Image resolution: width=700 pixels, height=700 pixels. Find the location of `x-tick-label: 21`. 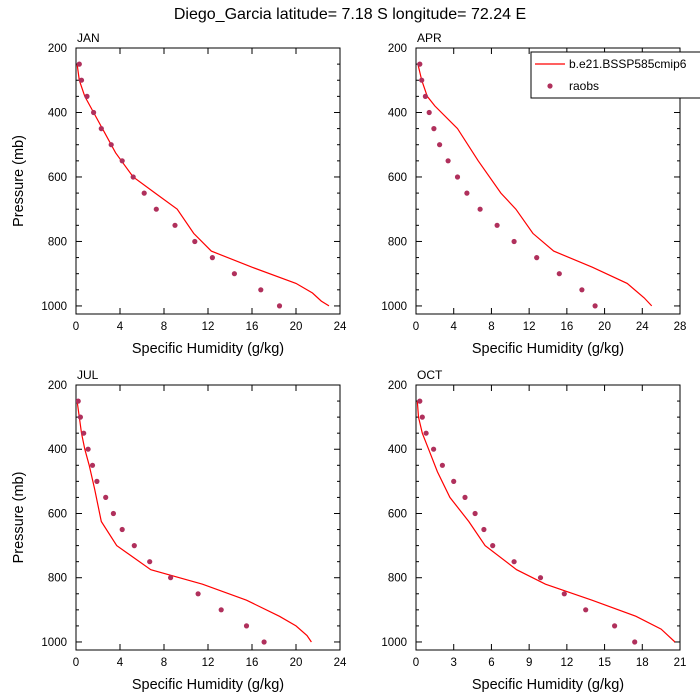

x-tick-label: 21 is located at coordinates (680, 663).